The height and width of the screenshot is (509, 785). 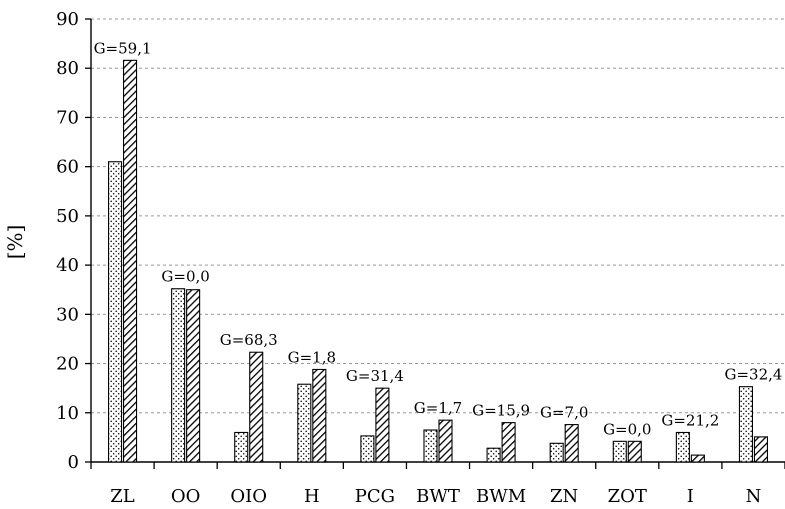 I want to click on bar-series-1-i, so click(x=682, y=447).